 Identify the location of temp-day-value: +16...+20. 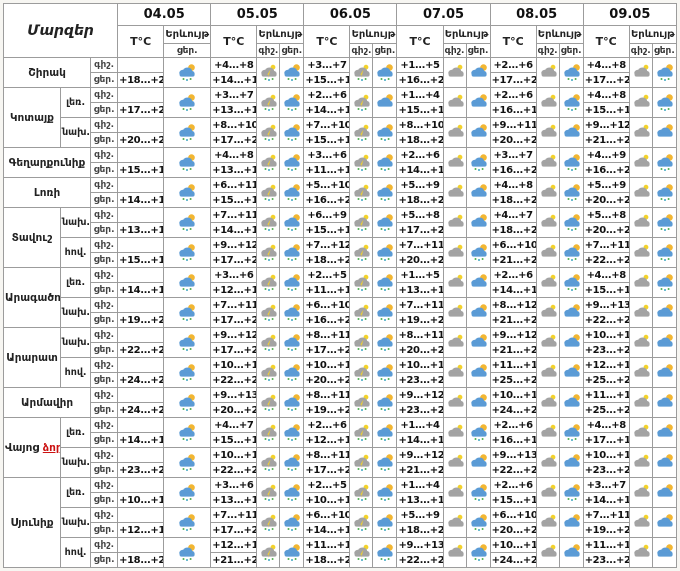
(513, 170).